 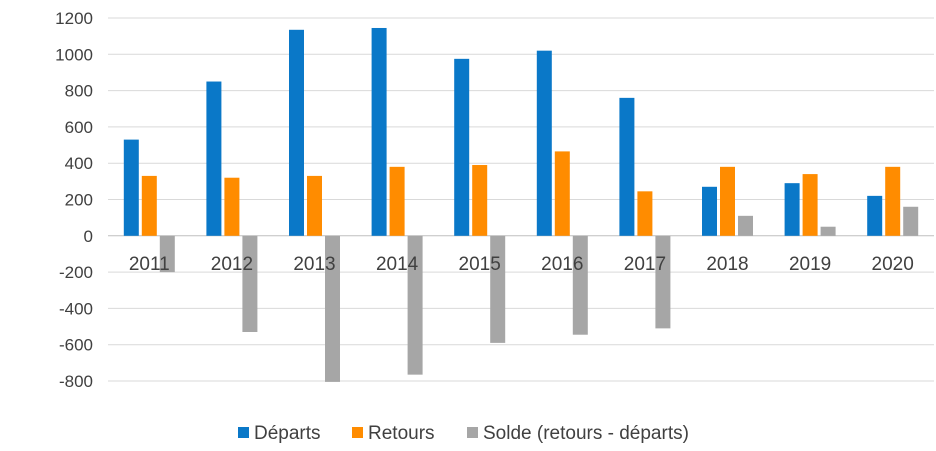 I want to click on x-category-label: 2013, so click(x=314, y=264).